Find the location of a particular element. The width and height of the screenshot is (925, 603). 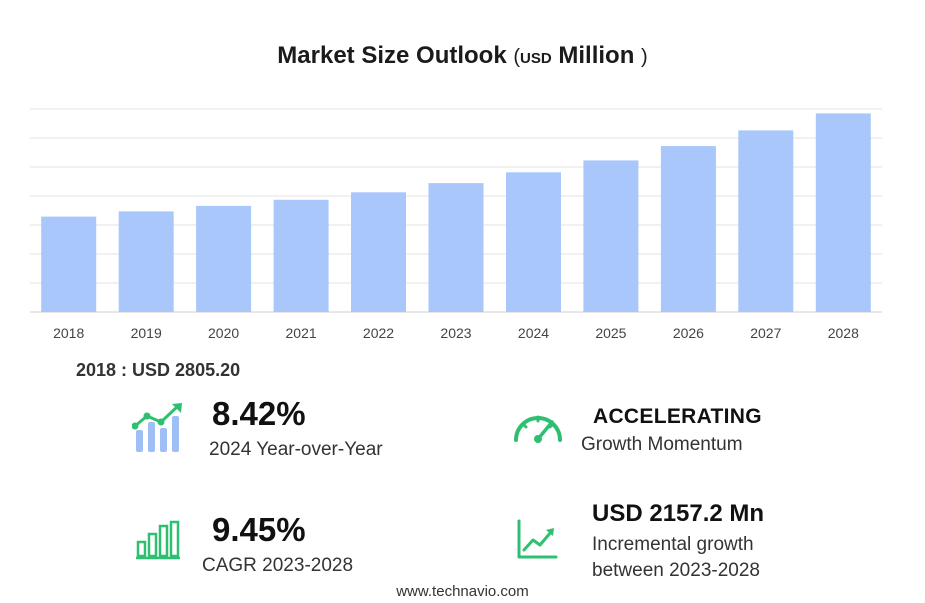

x-tick-label-2020: 2020 is located at coordinates (223, 333).